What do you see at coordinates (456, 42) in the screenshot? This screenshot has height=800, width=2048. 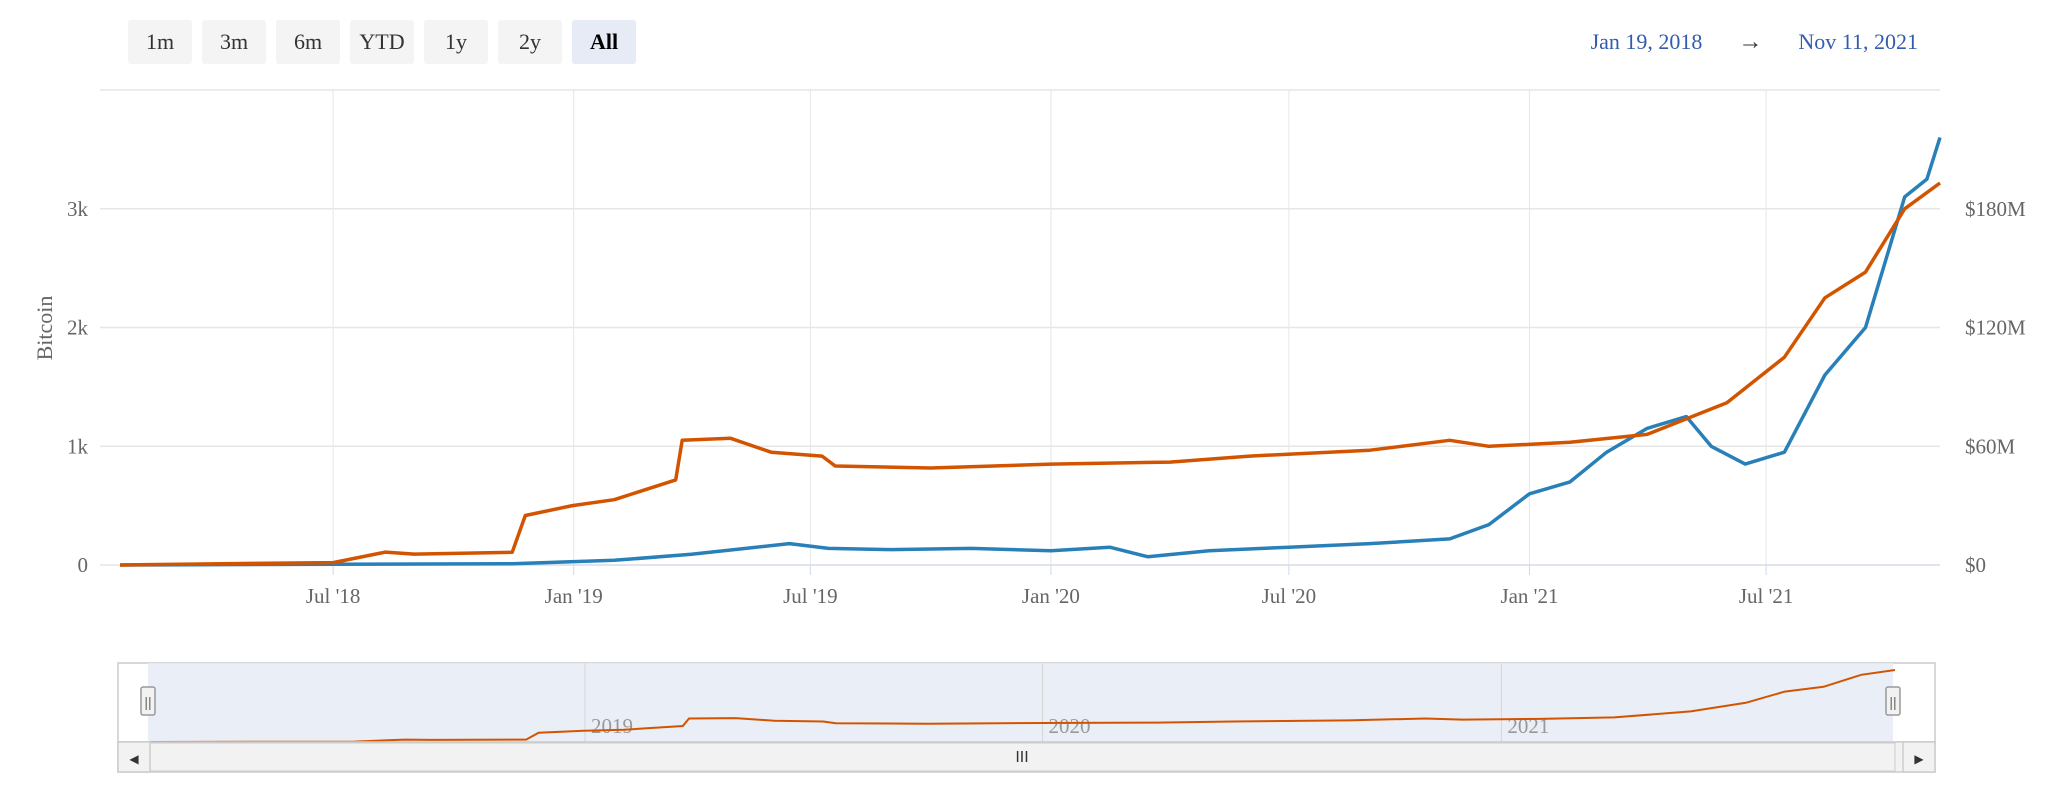 I see `range-button-1y: 1y` at bounding box center [456, 42].